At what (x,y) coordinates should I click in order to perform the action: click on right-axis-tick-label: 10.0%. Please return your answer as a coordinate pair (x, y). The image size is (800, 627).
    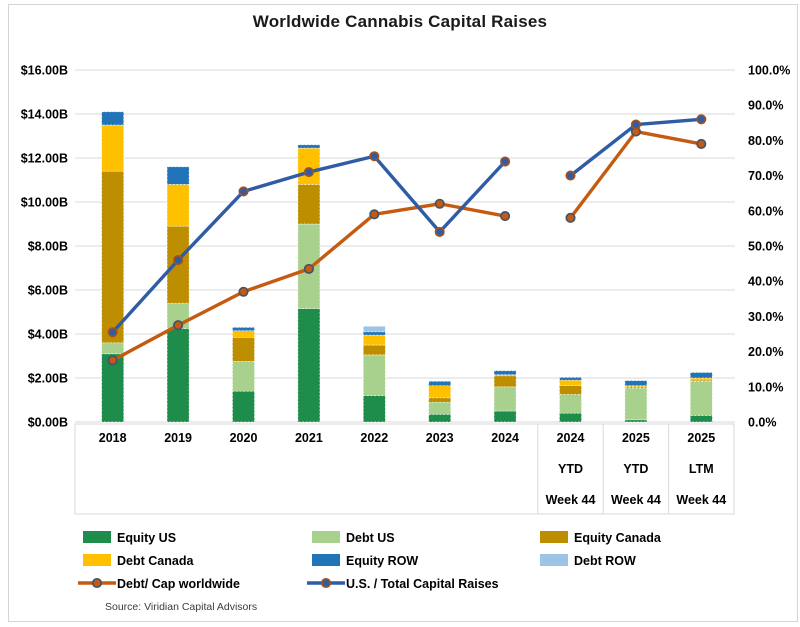
    Looking at the image, I should click on (765, 387).